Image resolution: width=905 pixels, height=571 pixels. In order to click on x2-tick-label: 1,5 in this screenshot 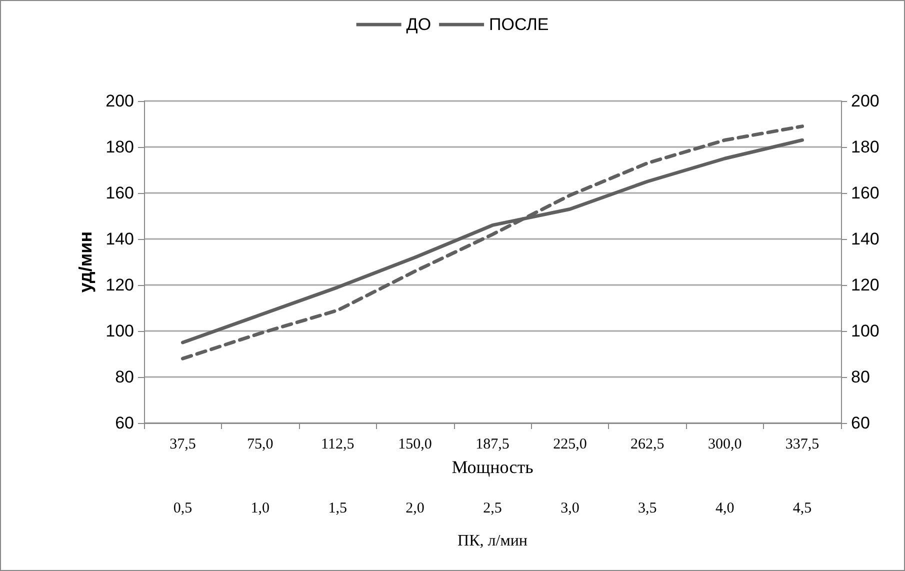, I will do `click(337, 508)`.